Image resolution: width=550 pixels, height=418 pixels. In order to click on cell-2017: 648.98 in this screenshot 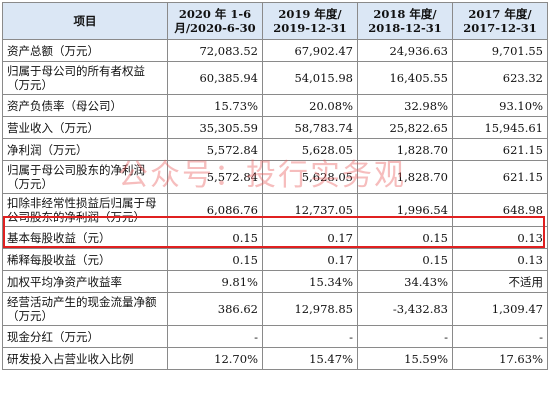, I will do `click(500, 210)`.